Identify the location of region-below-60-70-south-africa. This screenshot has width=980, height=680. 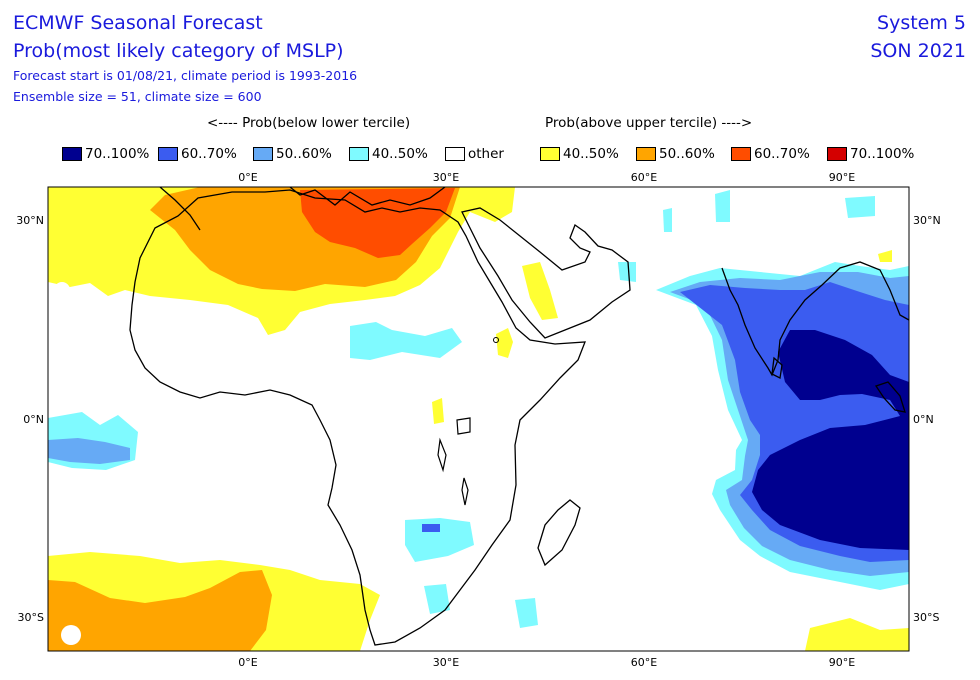
(431, 528).